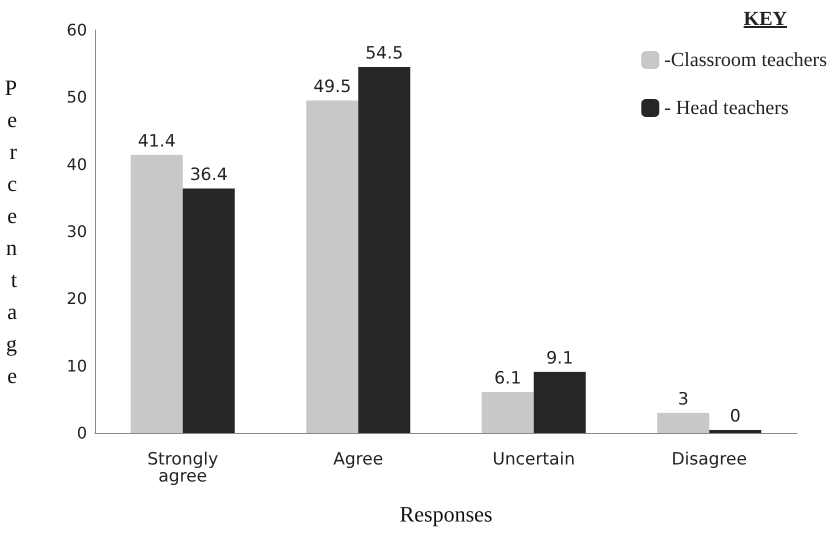 Image resolution: width=837 pixels, height=533 pixels. I want to click on data-label: 41.4, so click(157, 141).